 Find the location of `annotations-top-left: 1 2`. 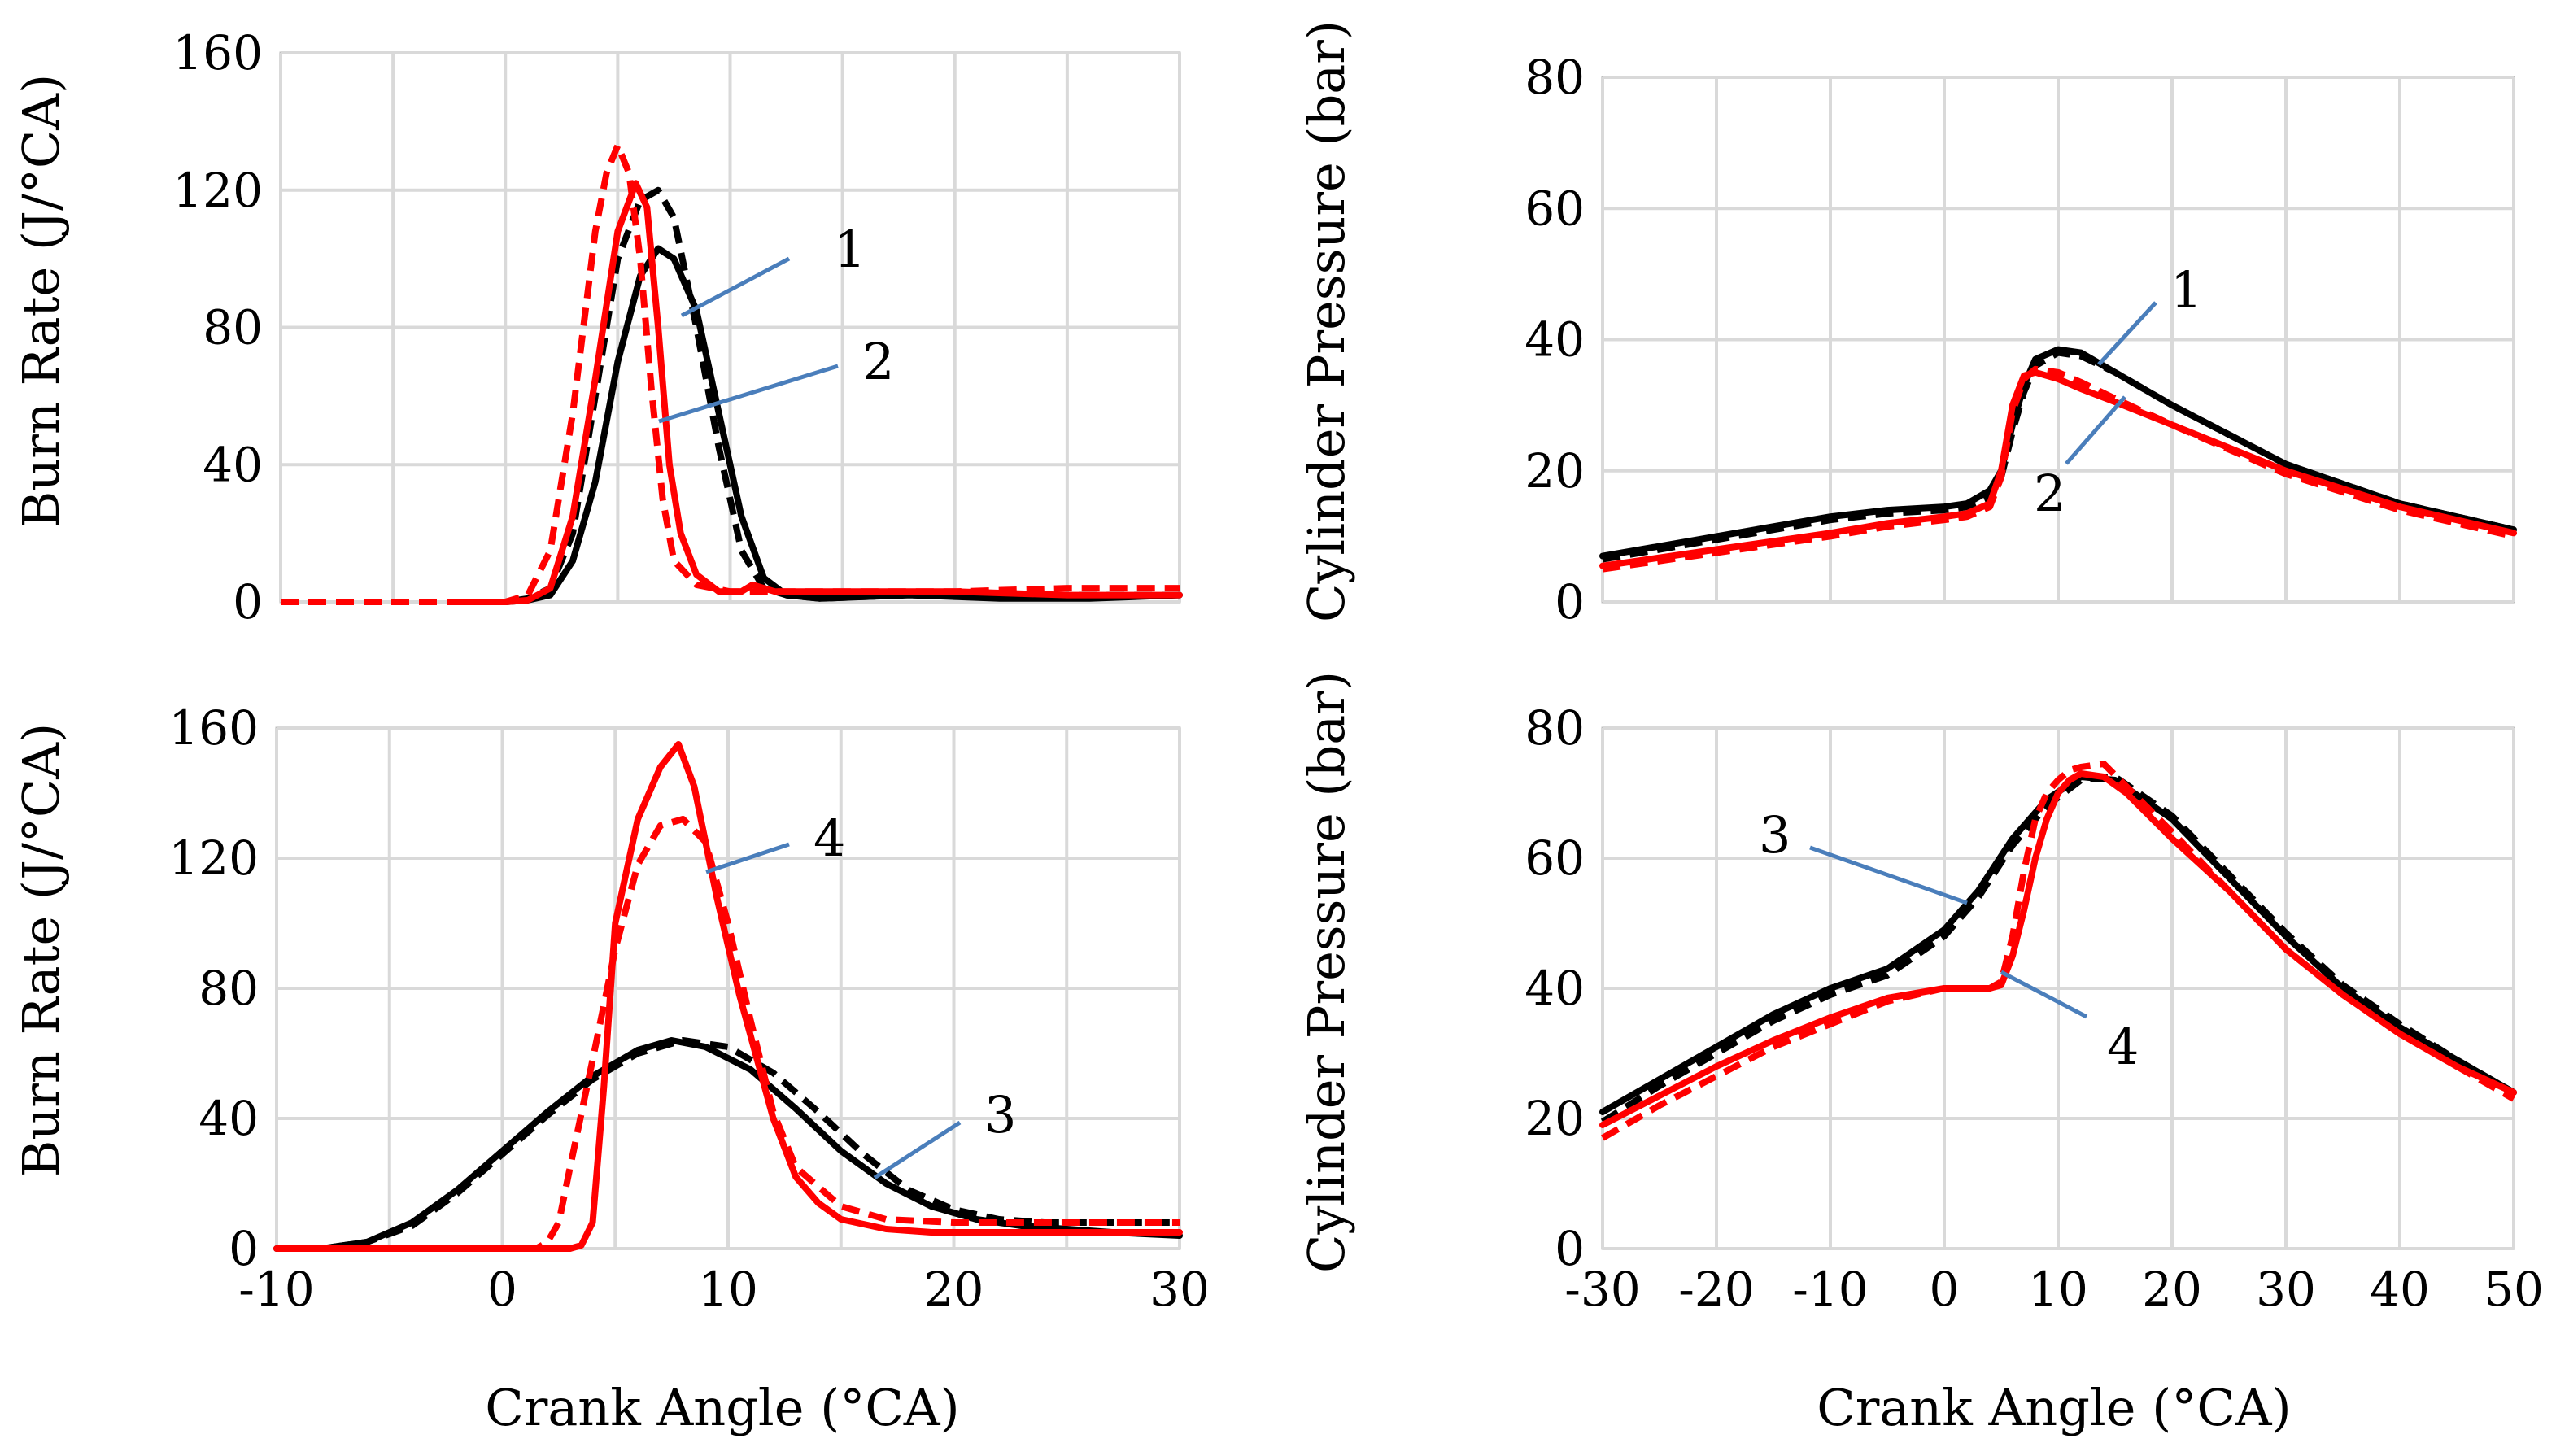

annotations-top-left: 1 2 is located at coordinates (776, 322).